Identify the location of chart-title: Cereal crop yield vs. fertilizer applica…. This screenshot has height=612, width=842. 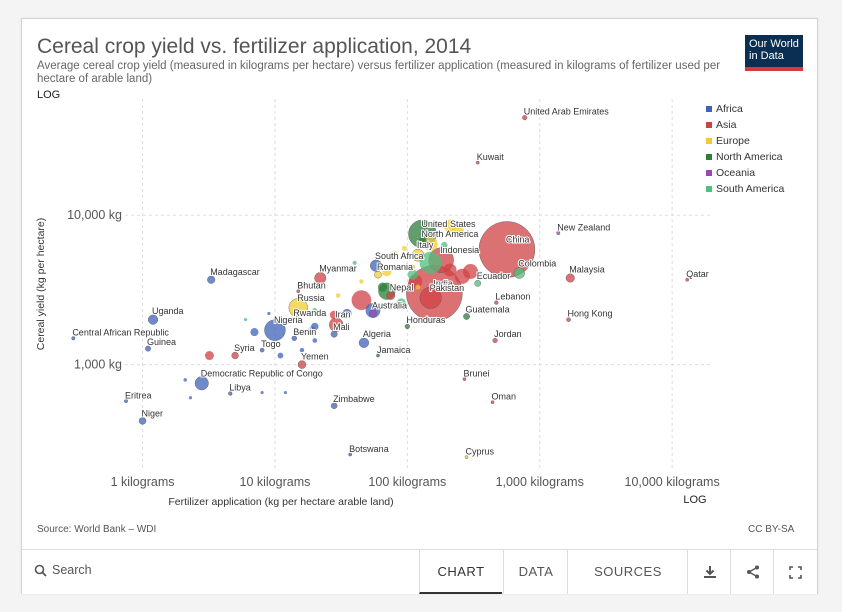
(254, 46).